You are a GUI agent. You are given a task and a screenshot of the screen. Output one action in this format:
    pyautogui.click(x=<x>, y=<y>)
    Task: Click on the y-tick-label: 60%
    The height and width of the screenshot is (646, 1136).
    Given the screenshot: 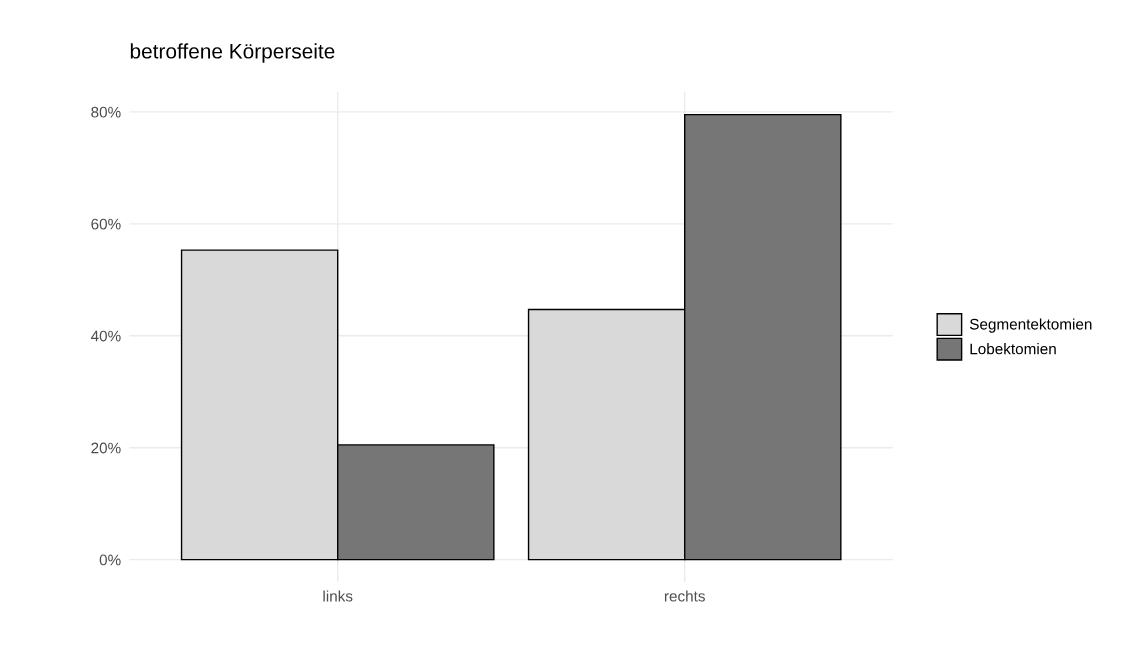 What is the action you would take?
    pyautogui.click(x=106, y=224)
    